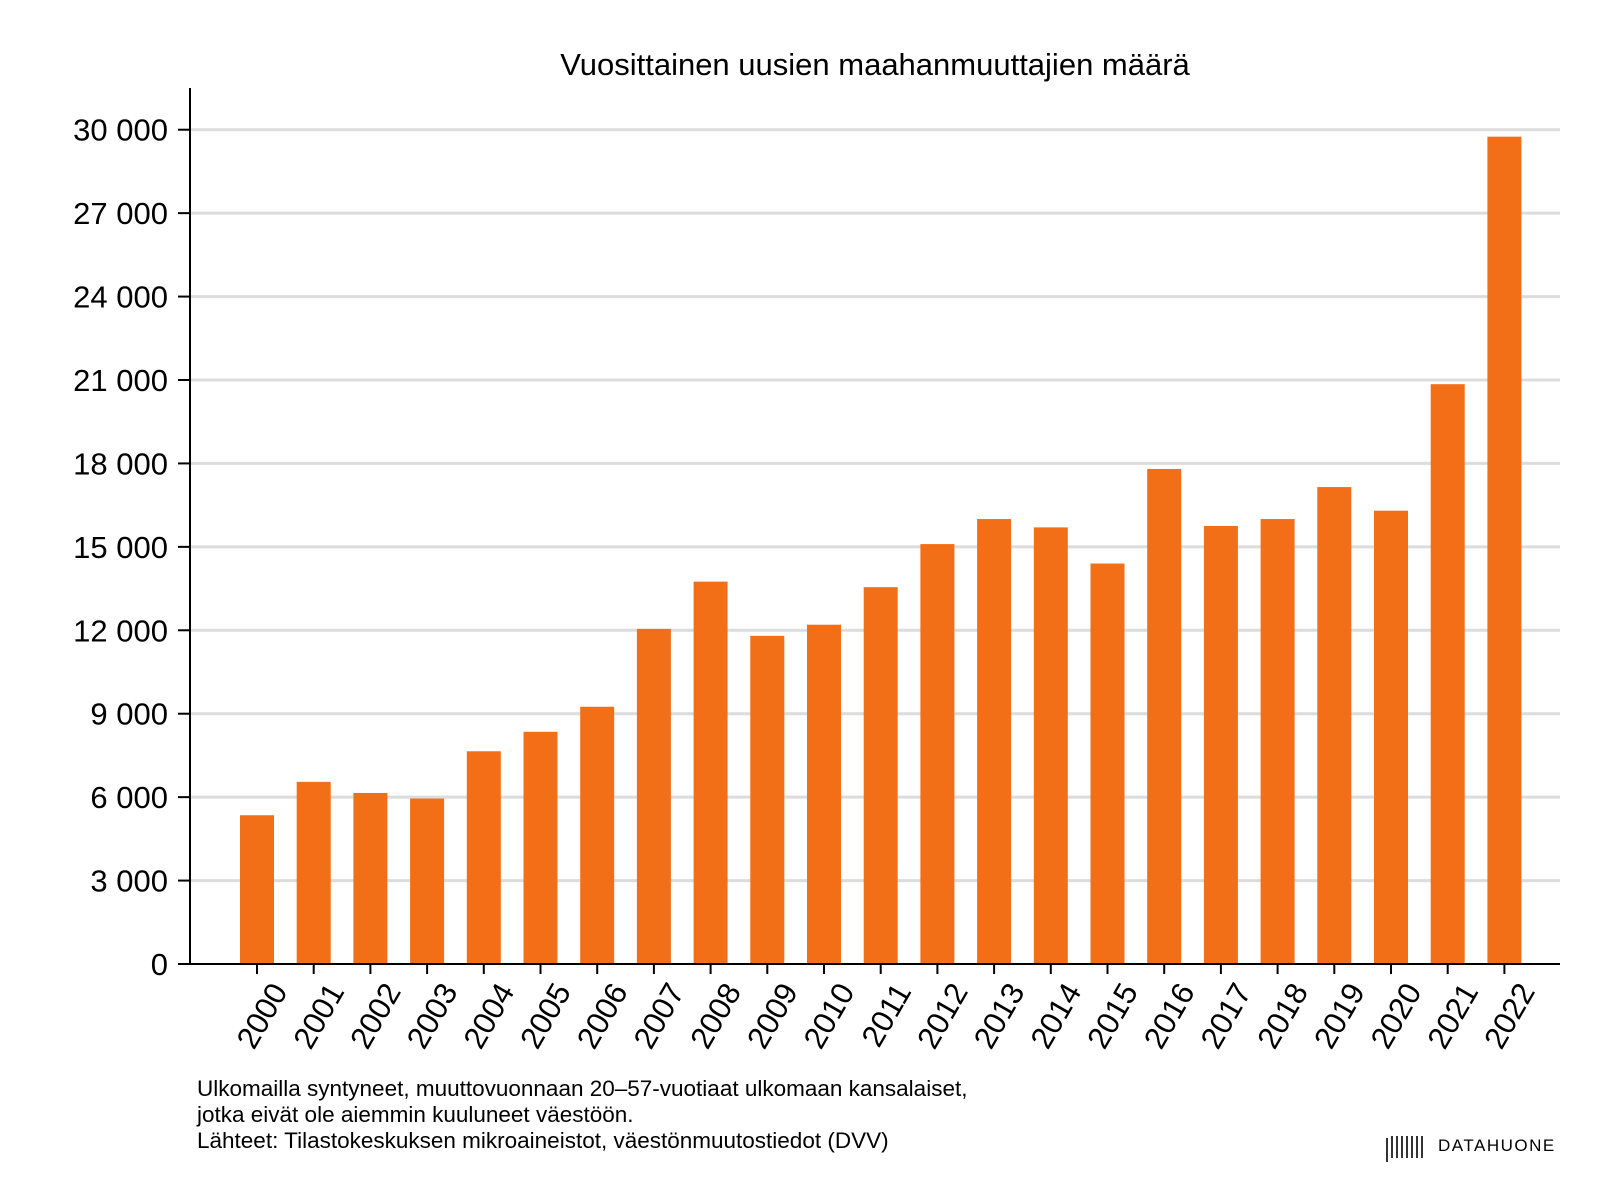 The height and width of the screenshot is (1200, 1600). What do you see at coordinates (1339, 1015) in the screenshot?
I see `x-tick-label: 2019` at bounding box center [1339, 1015].